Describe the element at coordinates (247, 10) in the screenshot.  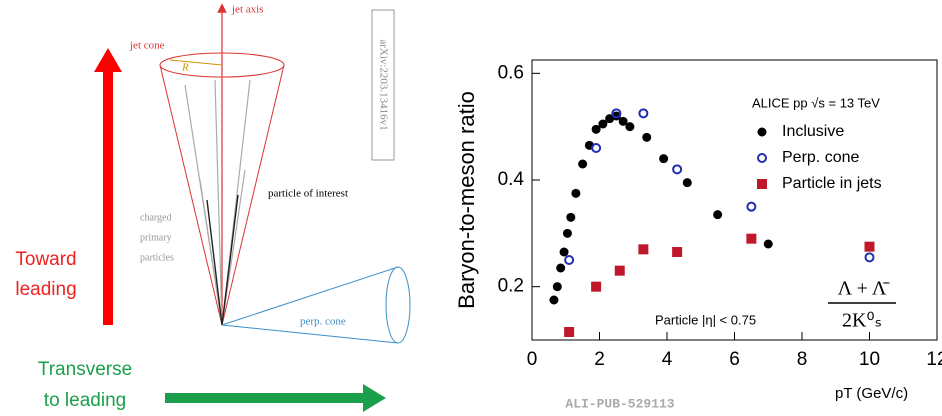
I see `jet-axis-label: jet axis` at that location.